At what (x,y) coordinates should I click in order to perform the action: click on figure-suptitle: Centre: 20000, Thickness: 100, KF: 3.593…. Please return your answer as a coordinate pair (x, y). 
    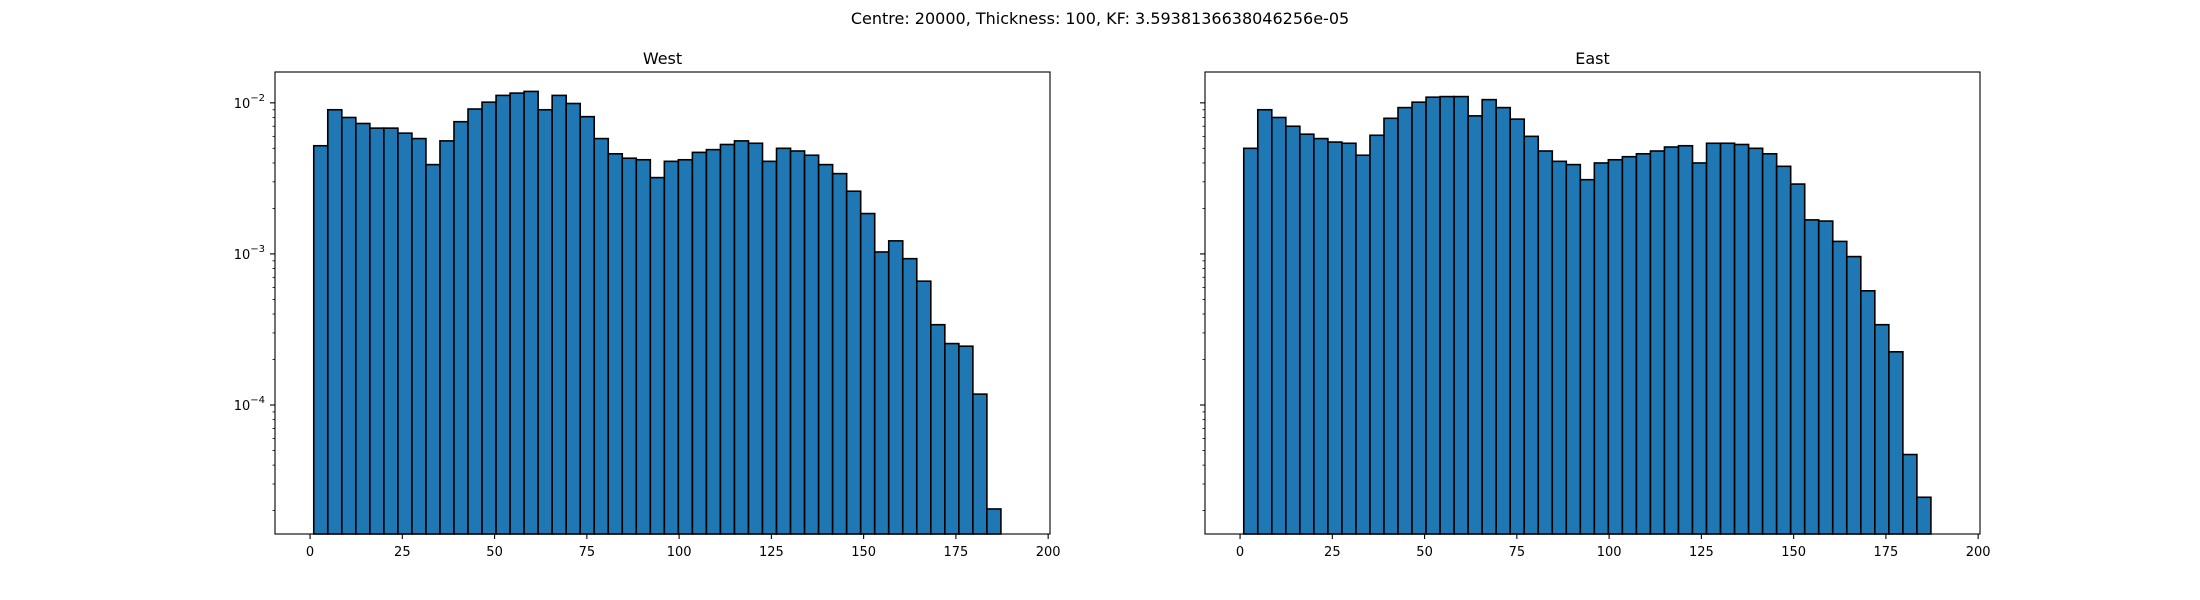
    Looking at the image, I should click on (1100, 18).